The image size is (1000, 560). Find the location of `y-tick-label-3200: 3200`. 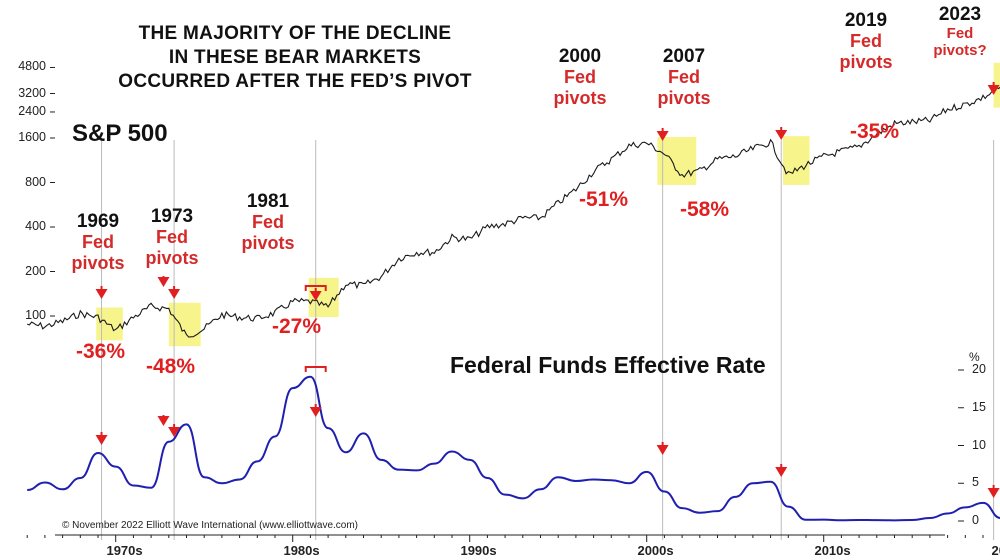

y-tick-label-3200: 3200 is located at coordinates (32, 92).